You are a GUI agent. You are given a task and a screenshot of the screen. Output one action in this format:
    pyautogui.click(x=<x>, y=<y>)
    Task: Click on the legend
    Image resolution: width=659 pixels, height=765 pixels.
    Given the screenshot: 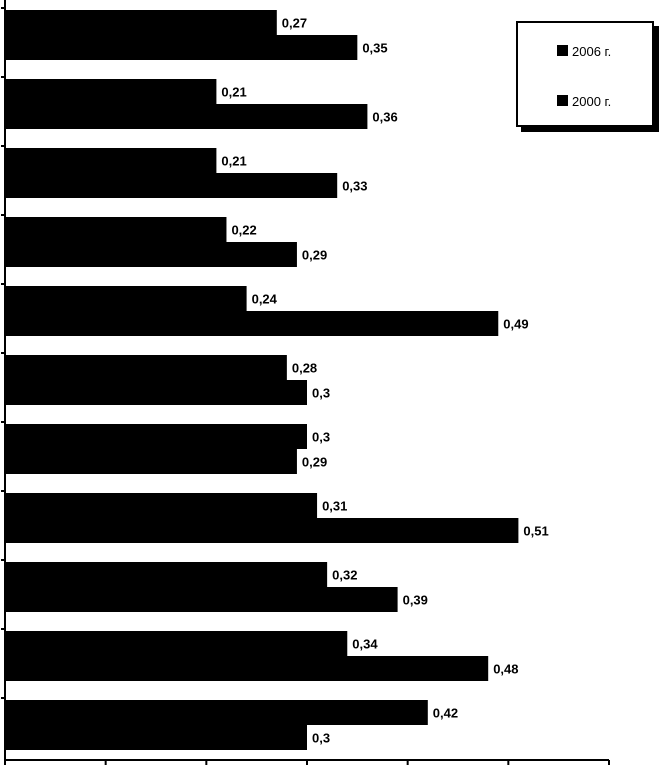 What is the action you would take?
    pyautogui.click(x=585, y=74)
    